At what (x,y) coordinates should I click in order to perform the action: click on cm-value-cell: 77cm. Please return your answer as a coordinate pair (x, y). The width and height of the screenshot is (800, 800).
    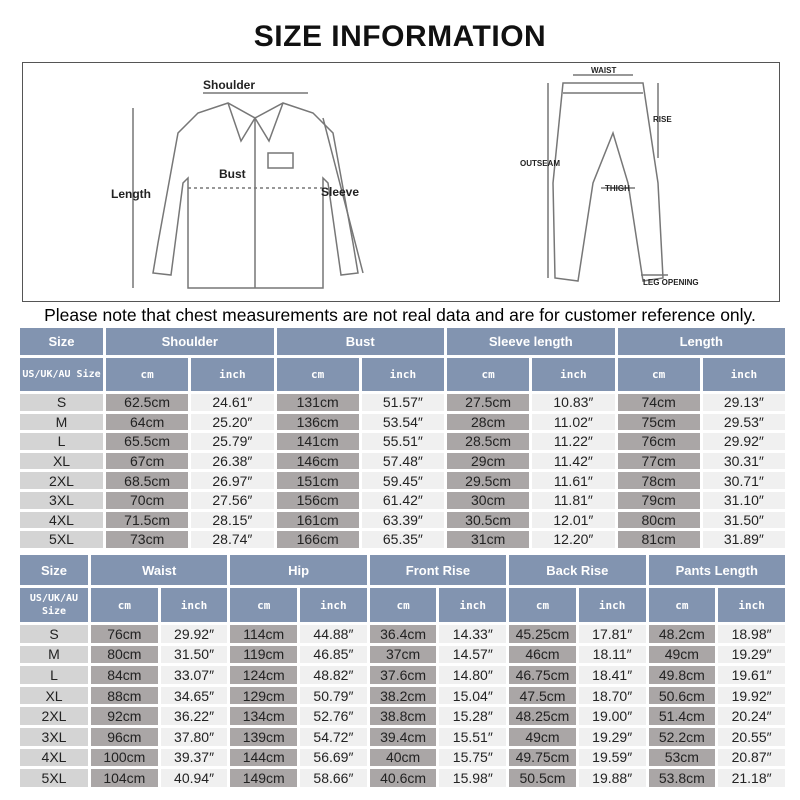
    Looking at the image, I should click on (658, 461).